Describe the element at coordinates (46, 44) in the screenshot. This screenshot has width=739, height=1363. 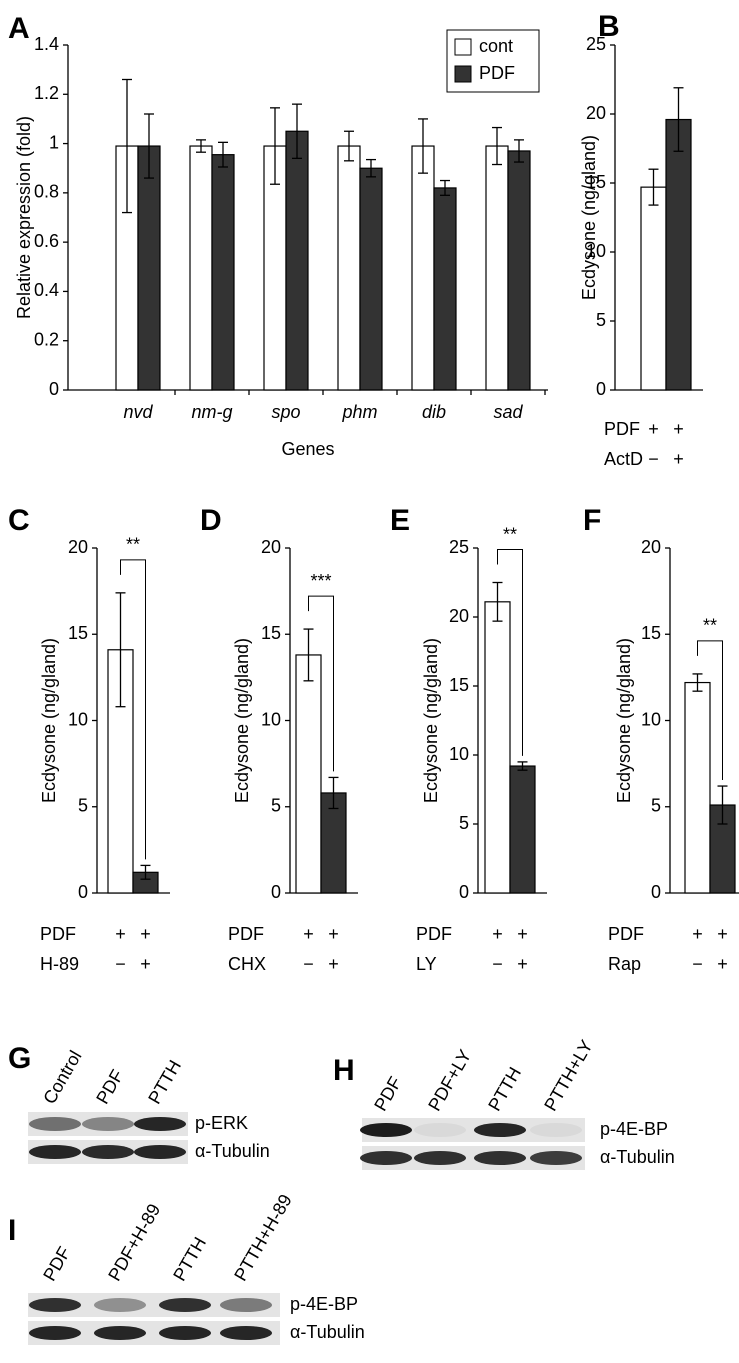
I see `y-tick-label: 1.4` at that location.